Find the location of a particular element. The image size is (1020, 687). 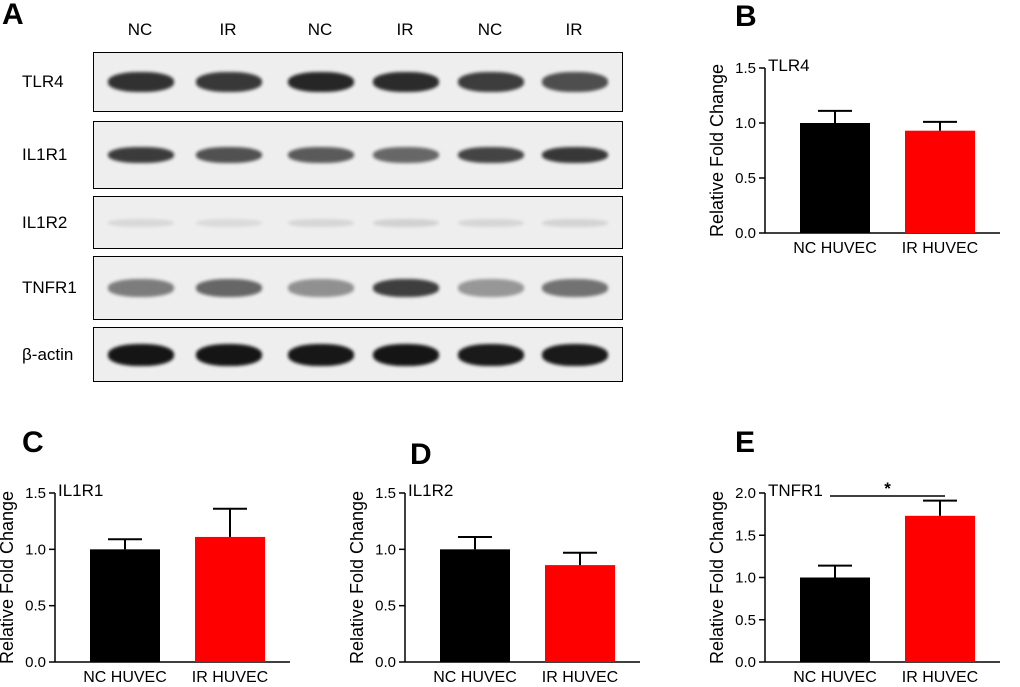

panel-letter-d: D is located at coordinates (421, 454).